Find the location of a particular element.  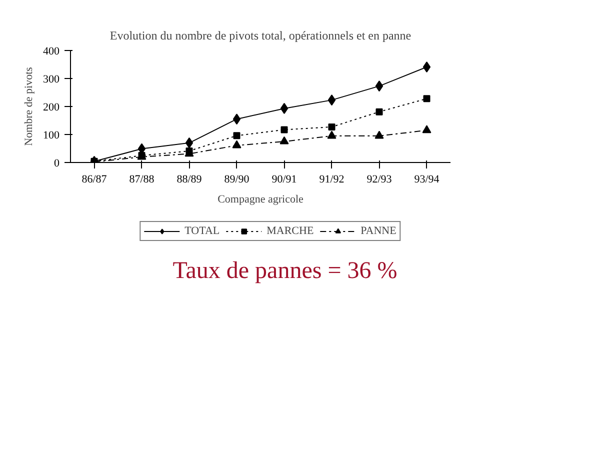

y-tick-label: 300 is located at coordinates (51, 80).